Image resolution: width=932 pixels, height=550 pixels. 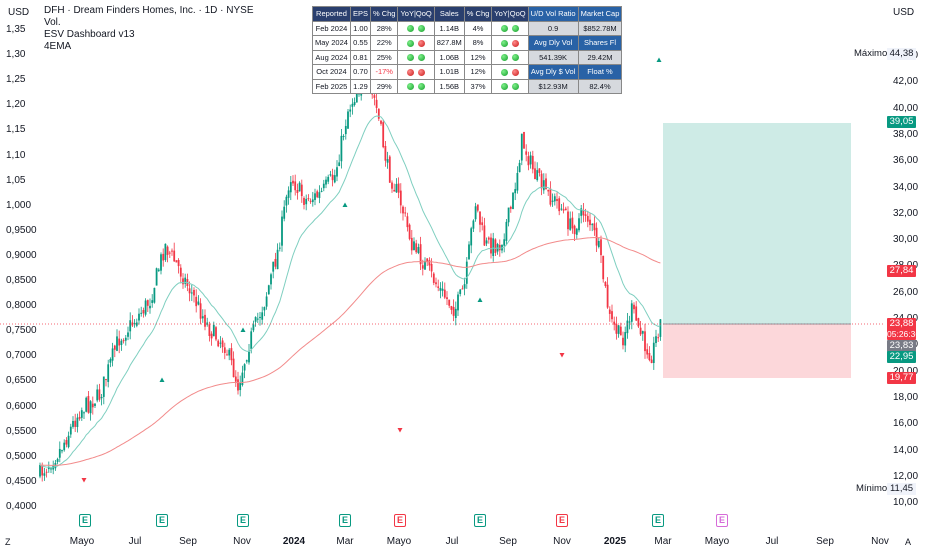 I want to click on sell-signal-icon, so click(x=400, y=430).